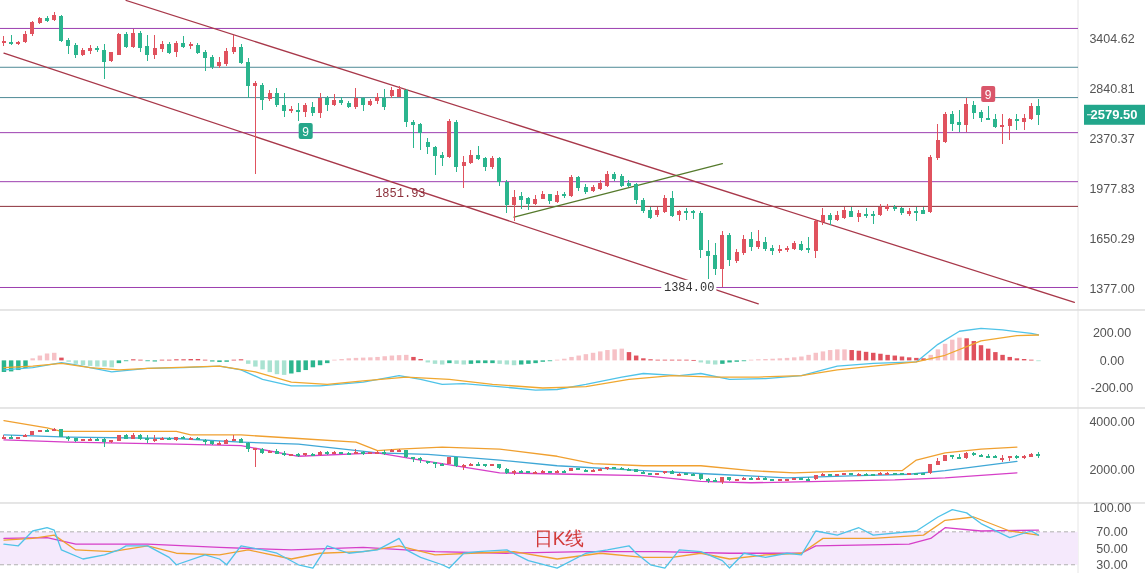 Image resolution: width=1145 pixels, height=573 pixels. What do you see at coordinates (1112, 507) in the screenshot?
I see `y-tick-label: 100.00` at bounding box center [1112, 507].